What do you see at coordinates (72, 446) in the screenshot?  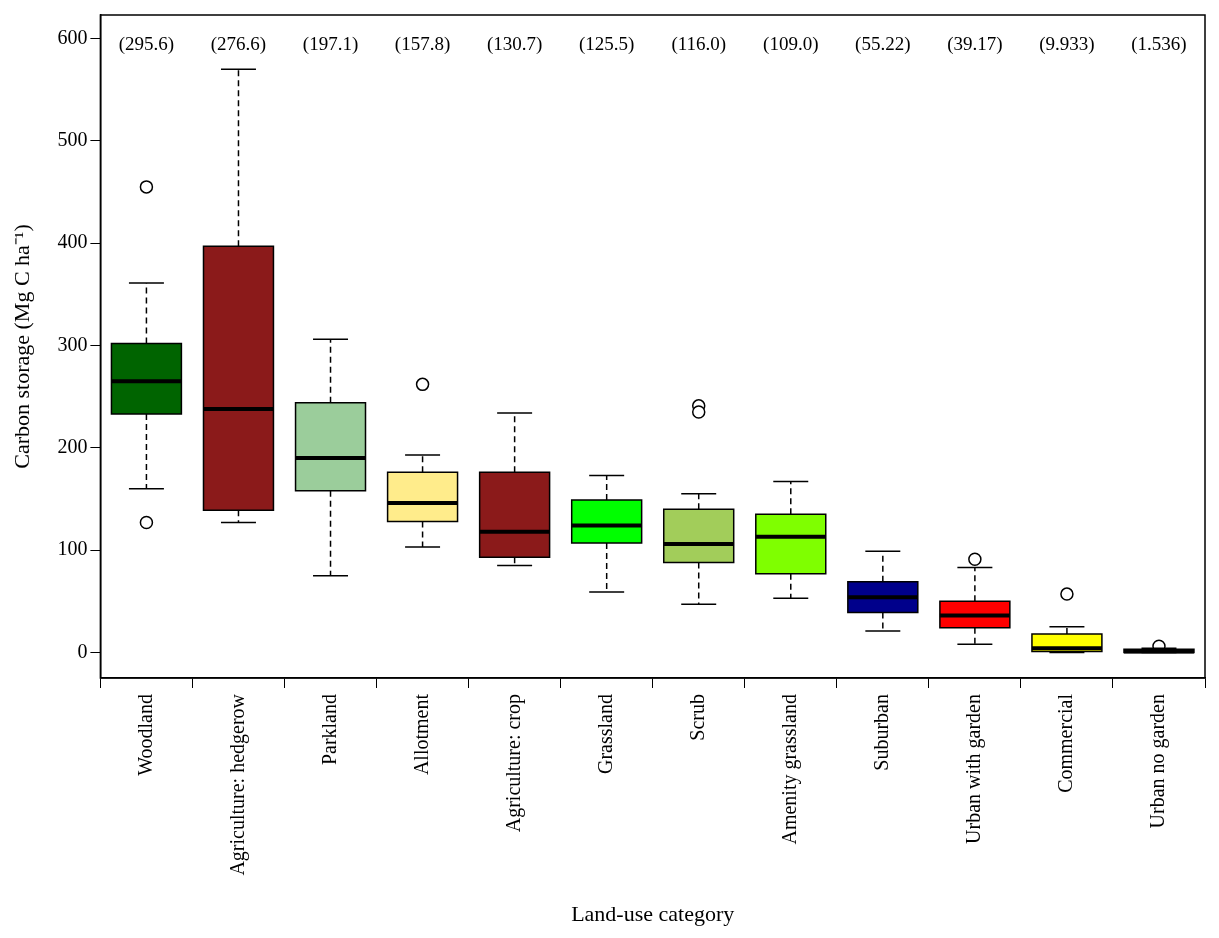 I see `y-tick-label: 200` at bounding box center [72, 446].